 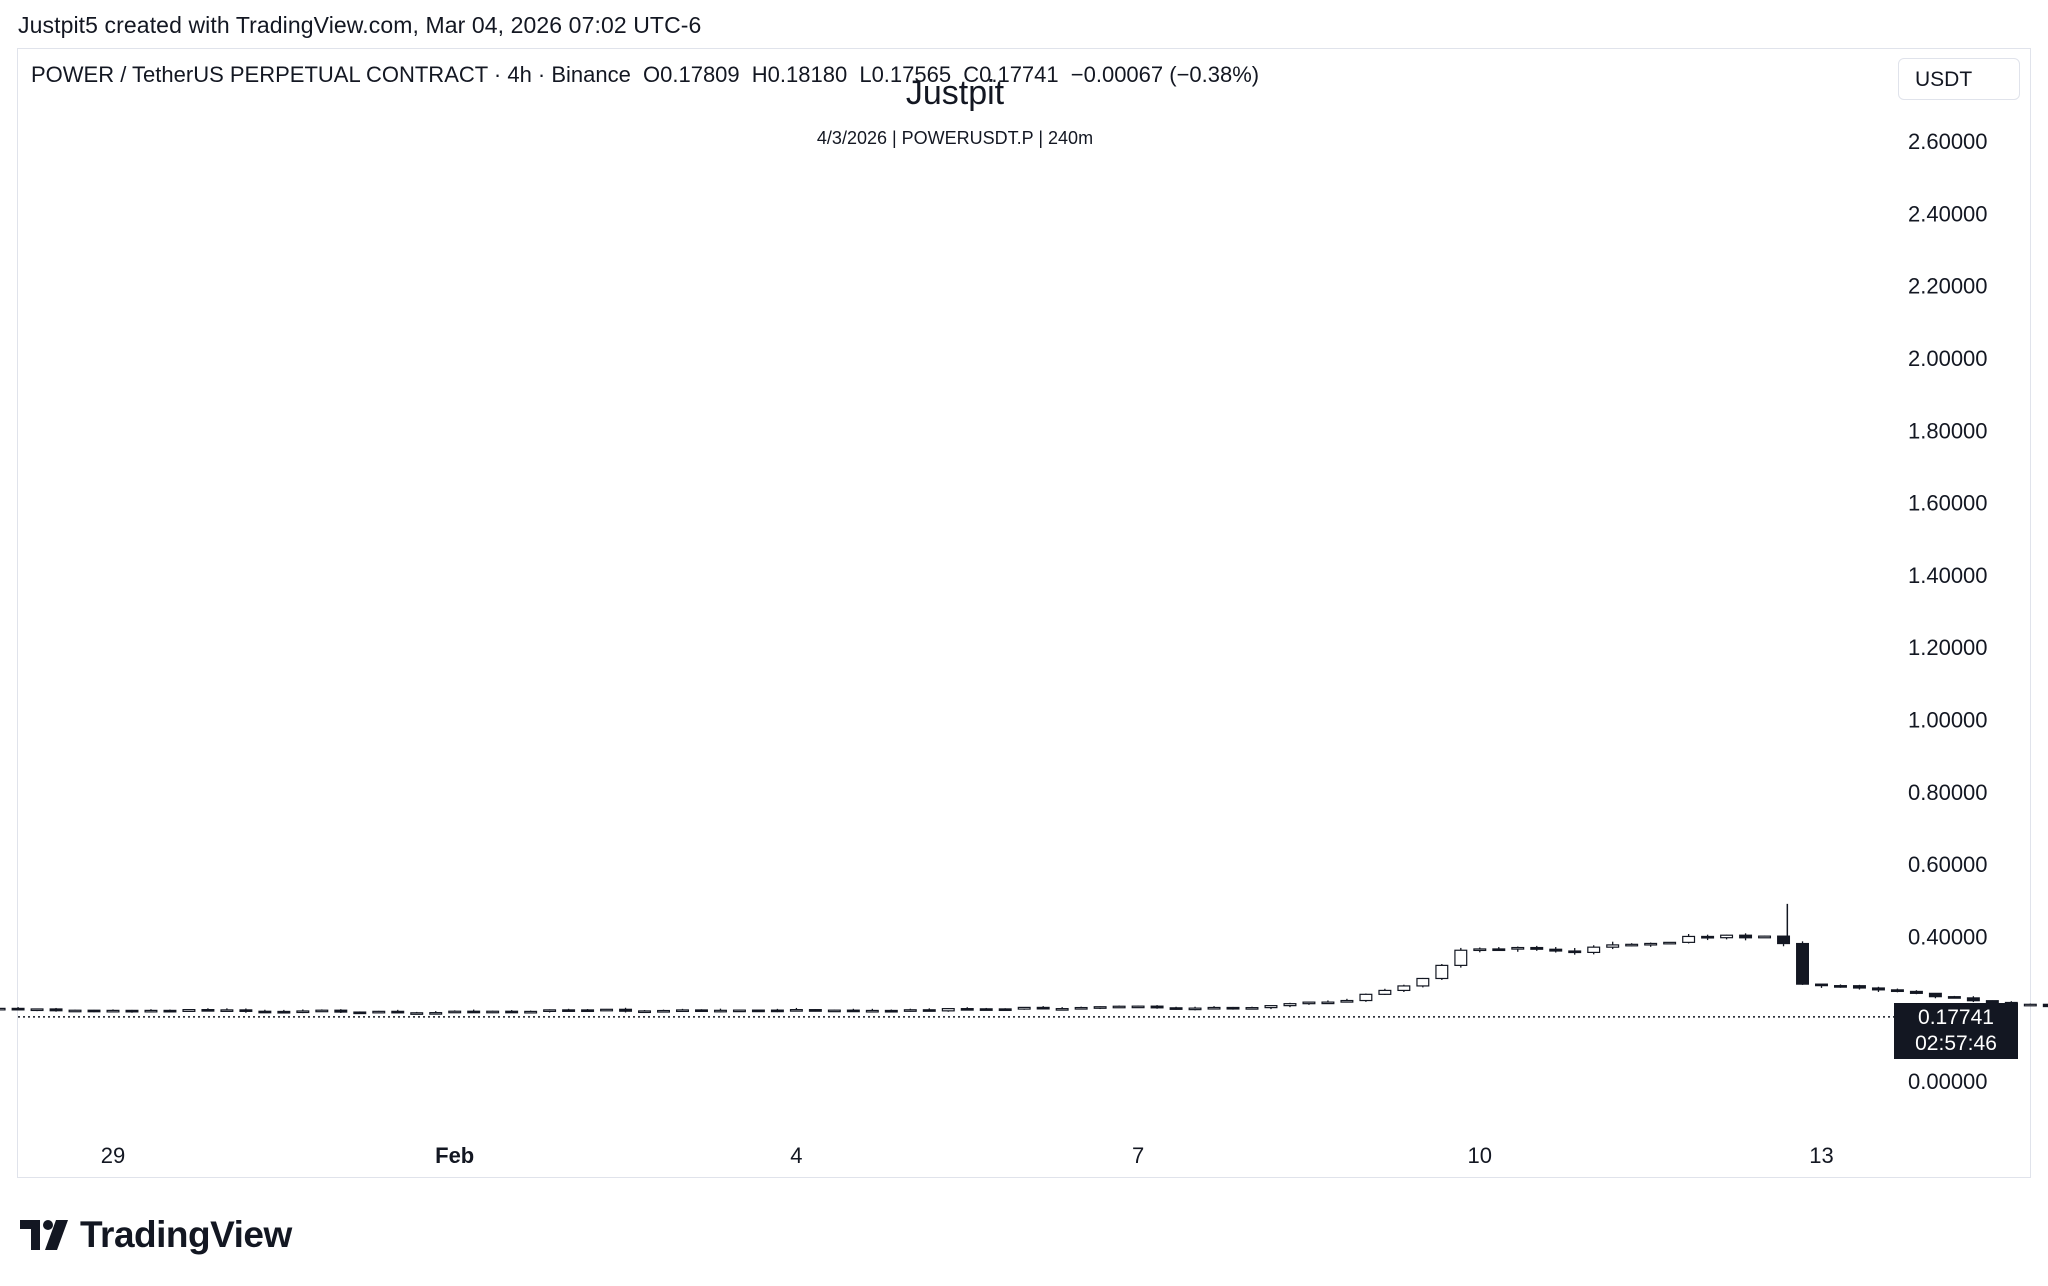 I want to click on y-tick-label: 1.60000, so click(x=1948, y=503).